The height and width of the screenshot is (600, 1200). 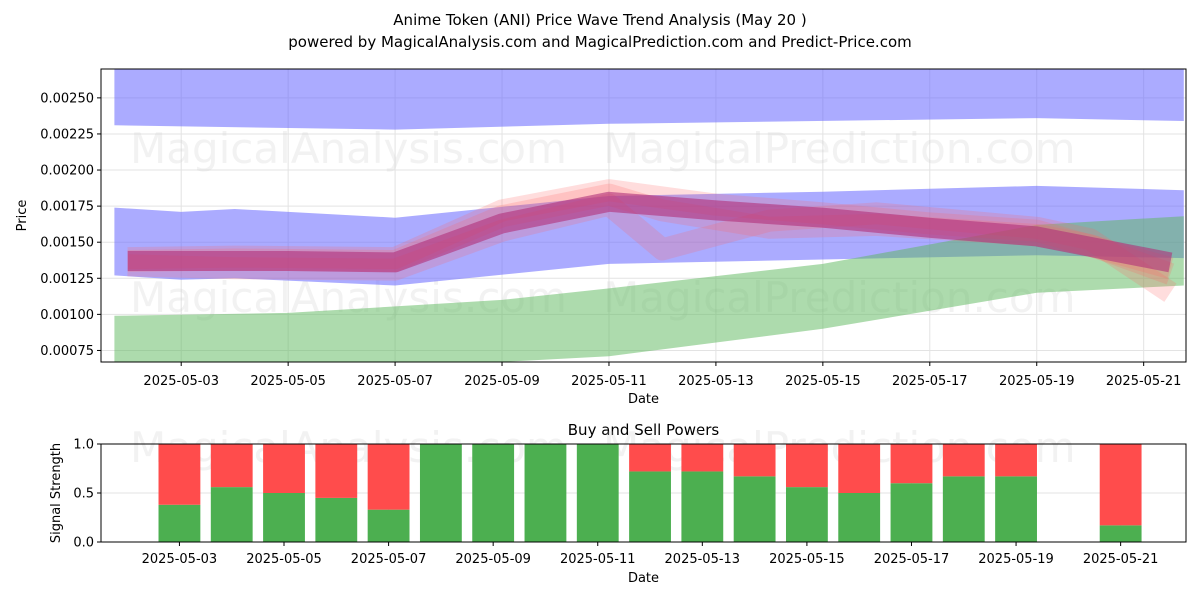 What do you see at coordinates (67, 207) in the screenshot?
I see `y-tick-label: 0.00175` at bounding box center [67, 207].